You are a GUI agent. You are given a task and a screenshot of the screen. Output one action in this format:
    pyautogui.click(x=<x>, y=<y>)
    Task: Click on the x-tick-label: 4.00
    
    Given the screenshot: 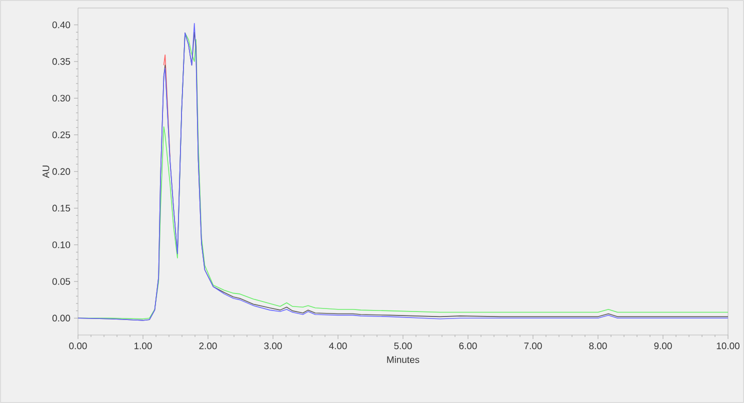 What is the action you would take?
    pyautogui.click(x=338, y=346)
    